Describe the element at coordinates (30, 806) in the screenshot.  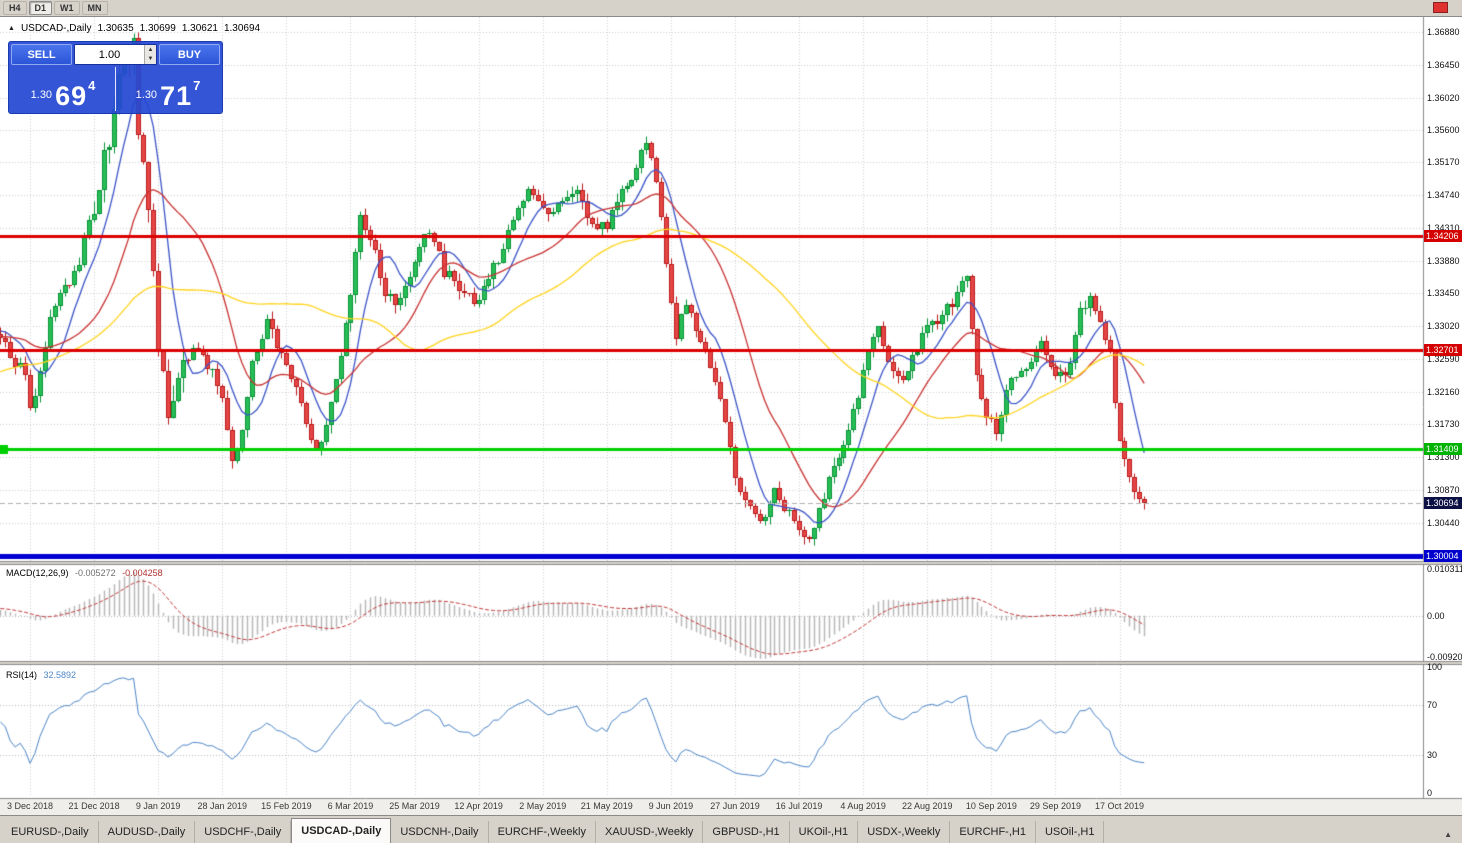
I see `date-axis-label: 3 Dec 2018` at that location.